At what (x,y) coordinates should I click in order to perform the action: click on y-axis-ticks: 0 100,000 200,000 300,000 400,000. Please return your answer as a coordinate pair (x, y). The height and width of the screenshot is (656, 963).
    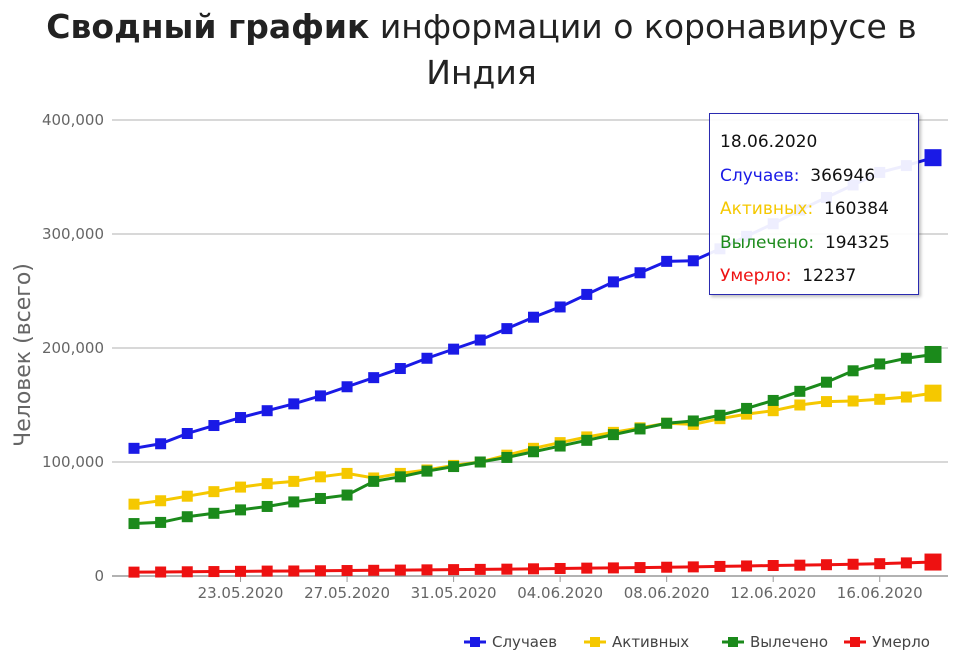
    Looking at the image, I should click on (73, 348).